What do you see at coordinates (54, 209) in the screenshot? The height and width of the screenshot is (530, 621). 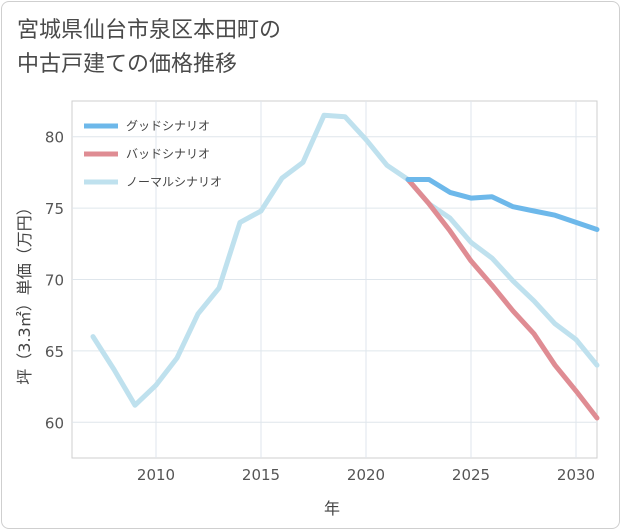 I see `y-tick-label: 75` at bounding box center [54, 209].